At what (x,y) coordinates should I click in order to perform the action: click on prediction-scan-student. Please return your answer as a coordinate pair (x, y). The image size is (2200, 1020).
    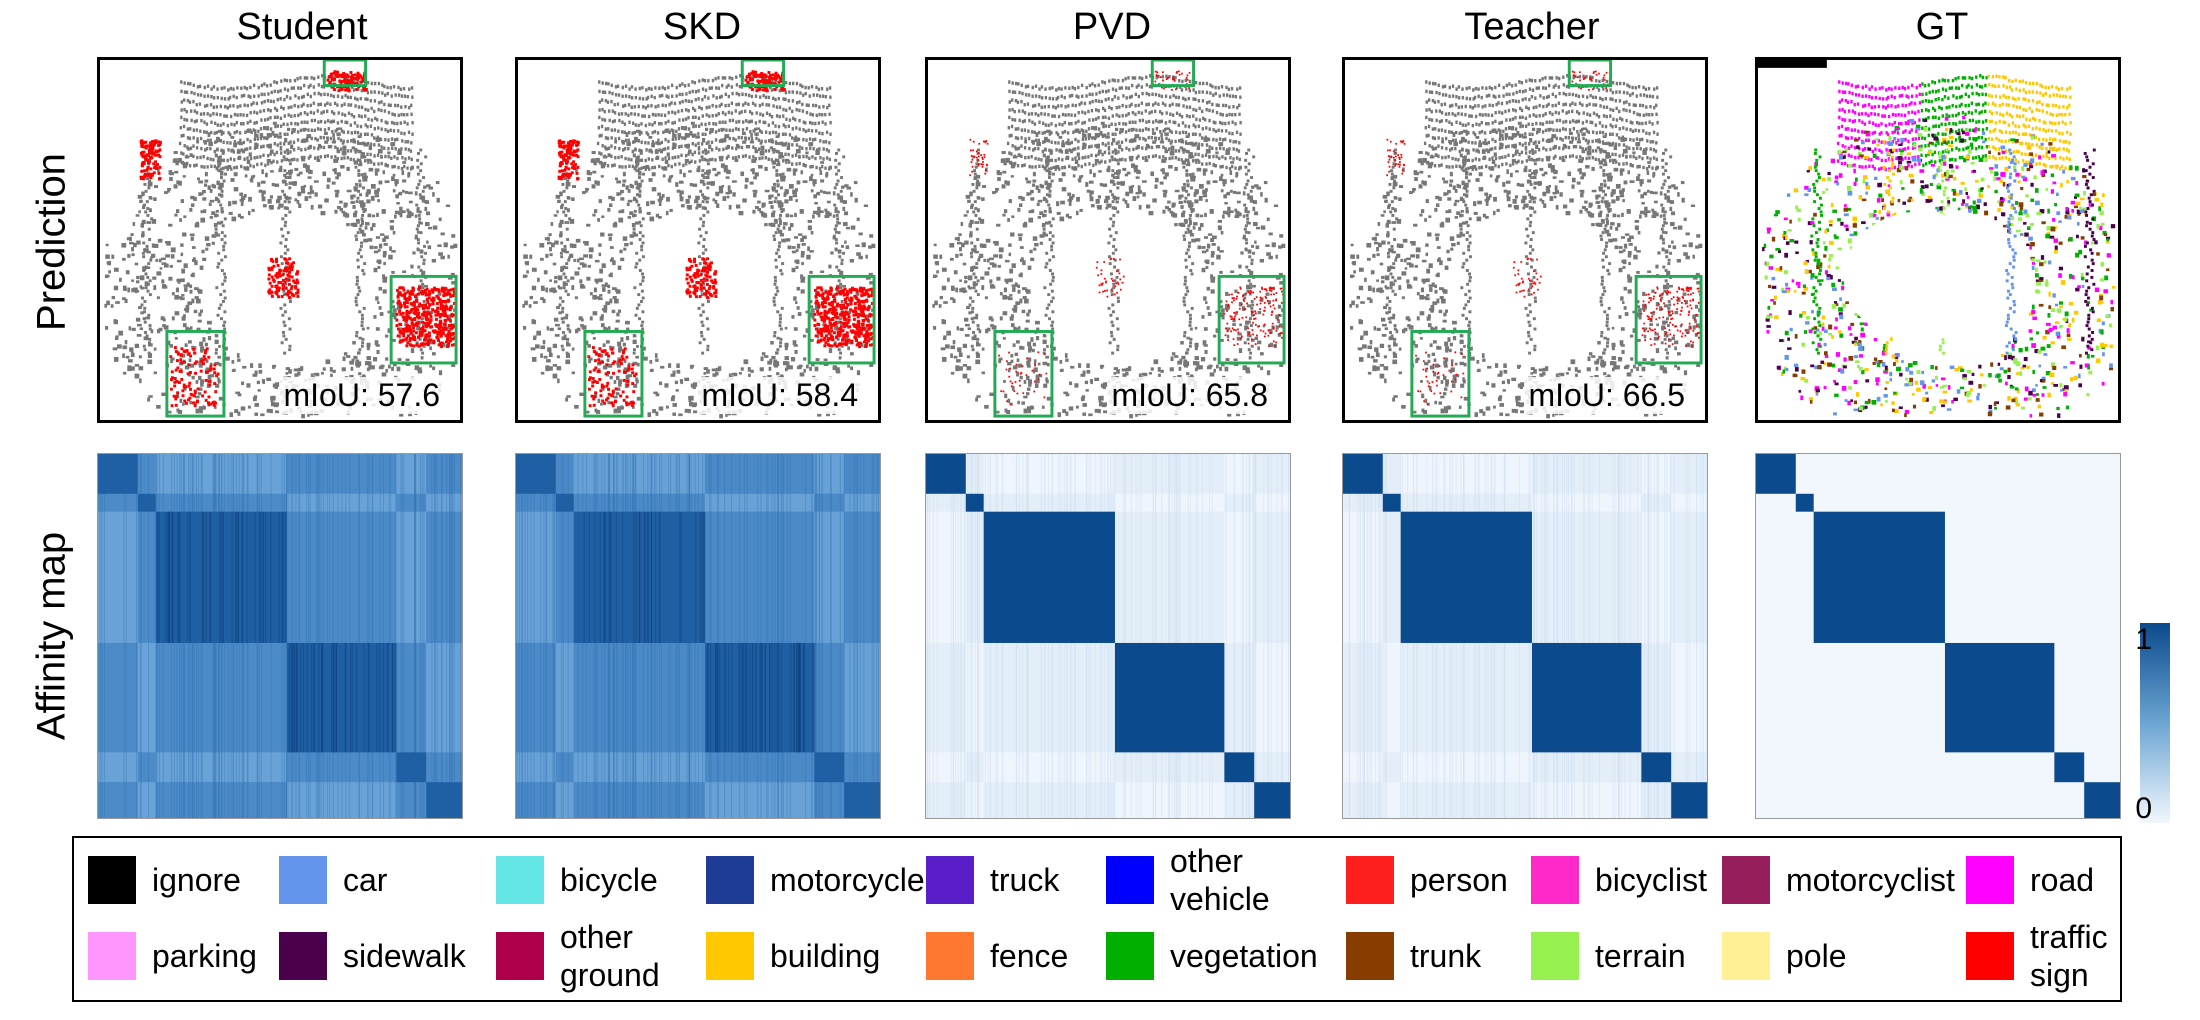
    Looking at the image, I should click on (281, 239).